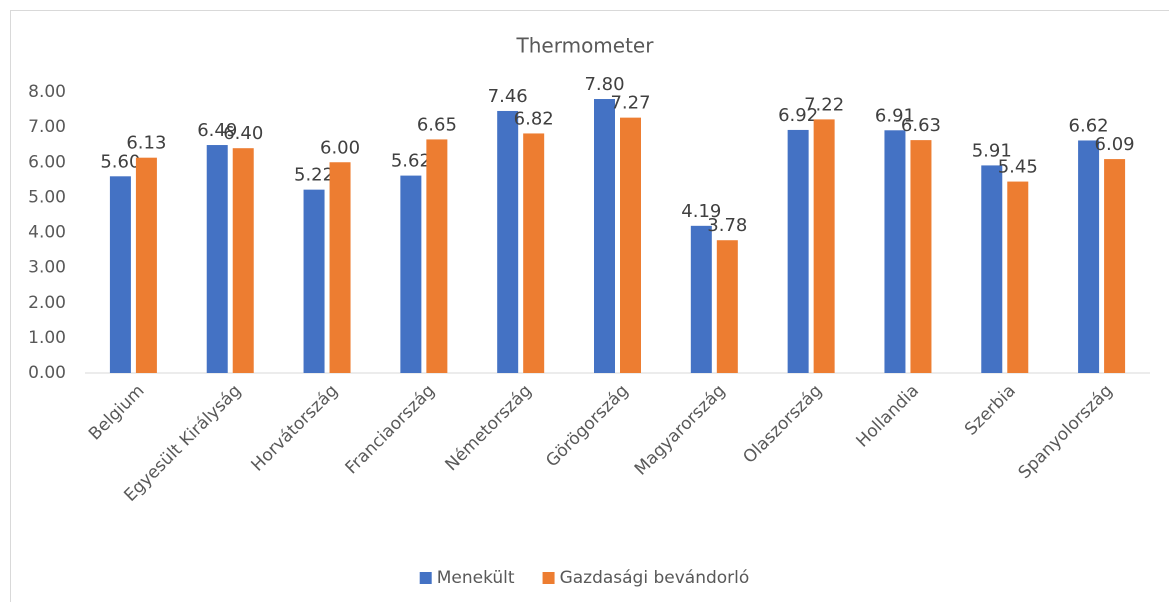  Describe the element at coordinates (798, 115) in the screenshot. I see `value-label: 6.92` at that location.